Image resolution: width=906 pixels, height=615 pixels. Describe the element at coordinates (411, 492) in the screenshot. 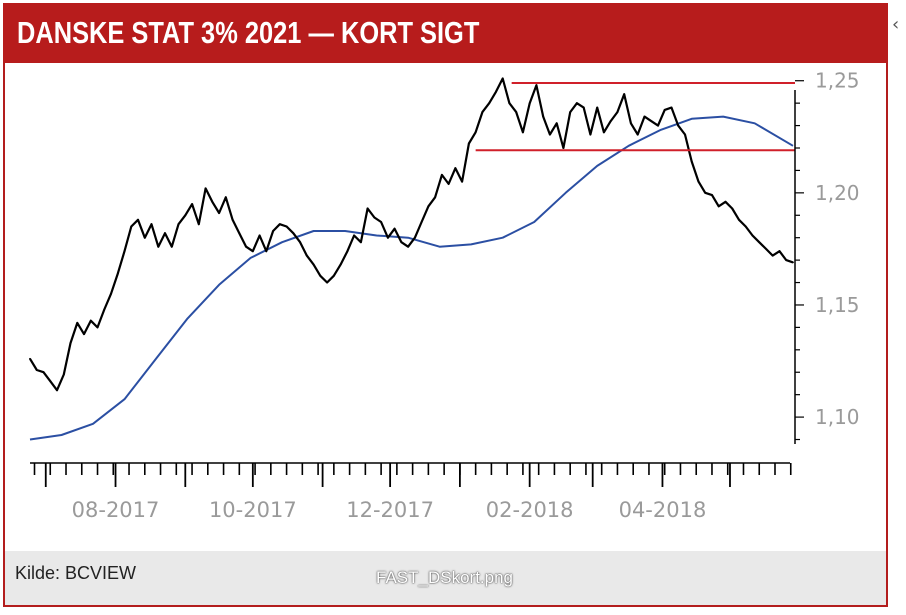

I see `x-axis: 08-2017 10-2017 12-2017 02-2018 04-2018` at that location.